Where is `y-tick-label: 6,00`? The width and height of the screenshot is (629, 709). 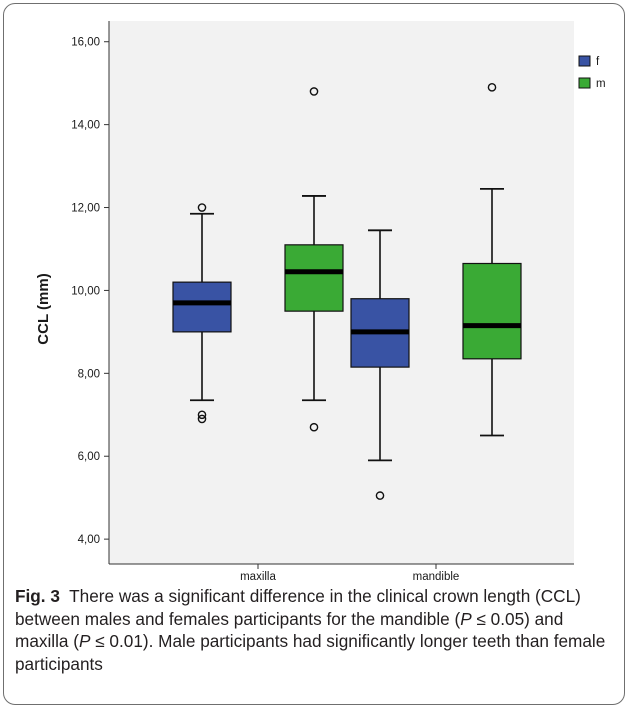 y-tick-label: 6,00 is located at coordinates (89, 457).